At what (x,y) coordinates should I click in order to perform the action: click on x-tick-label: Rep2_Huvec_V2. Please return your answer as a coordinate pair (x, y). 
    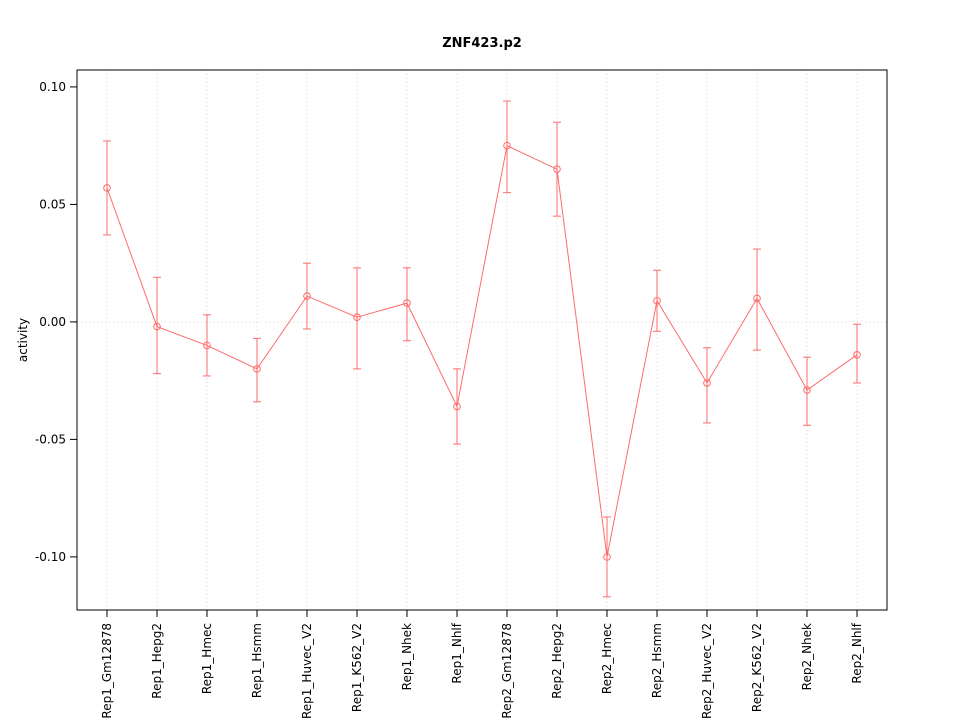
    Looking at the image, I should click on (707, 671).